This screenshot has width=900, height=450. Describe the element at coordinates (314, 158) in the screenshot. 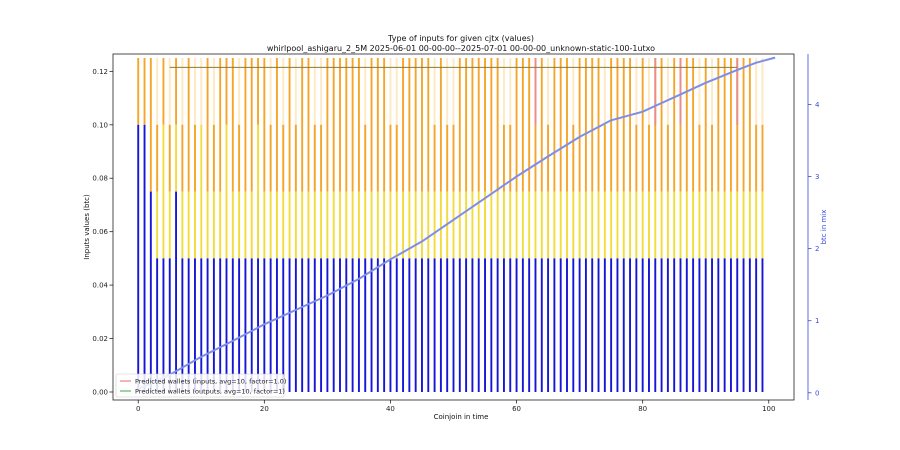

I see `bar-remix-inputs-higher--28` at that location.